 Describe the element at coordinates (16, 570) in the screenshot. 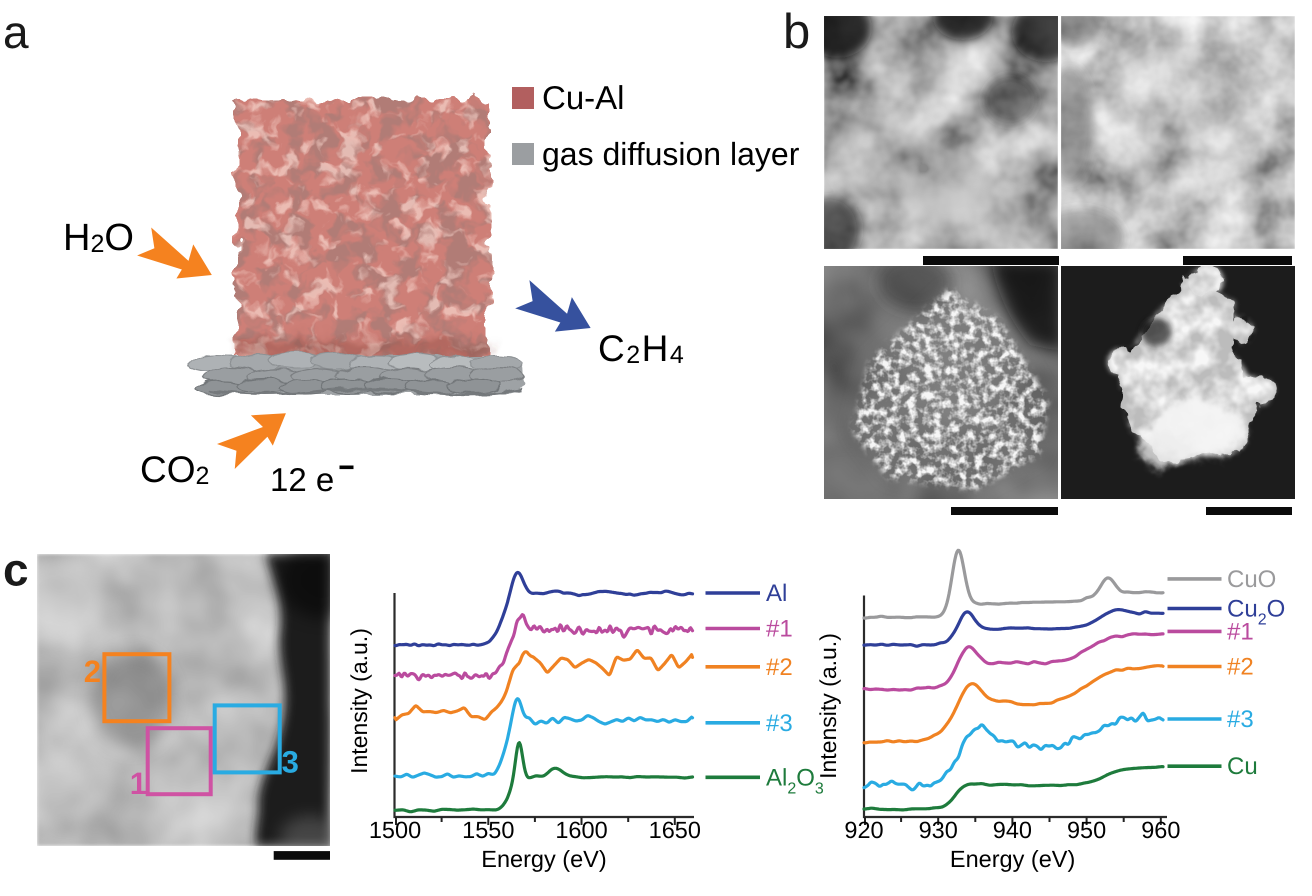

I see `svg-text: c` at that location.